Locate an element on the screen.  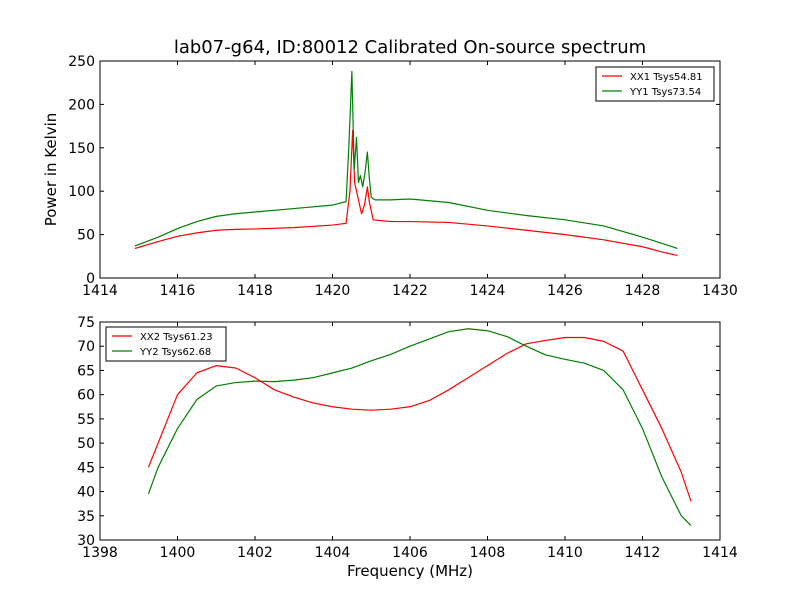
legend: XX1 Tsys54.81 YY1 Tsys73.54 is located at coordinates (655, 84).